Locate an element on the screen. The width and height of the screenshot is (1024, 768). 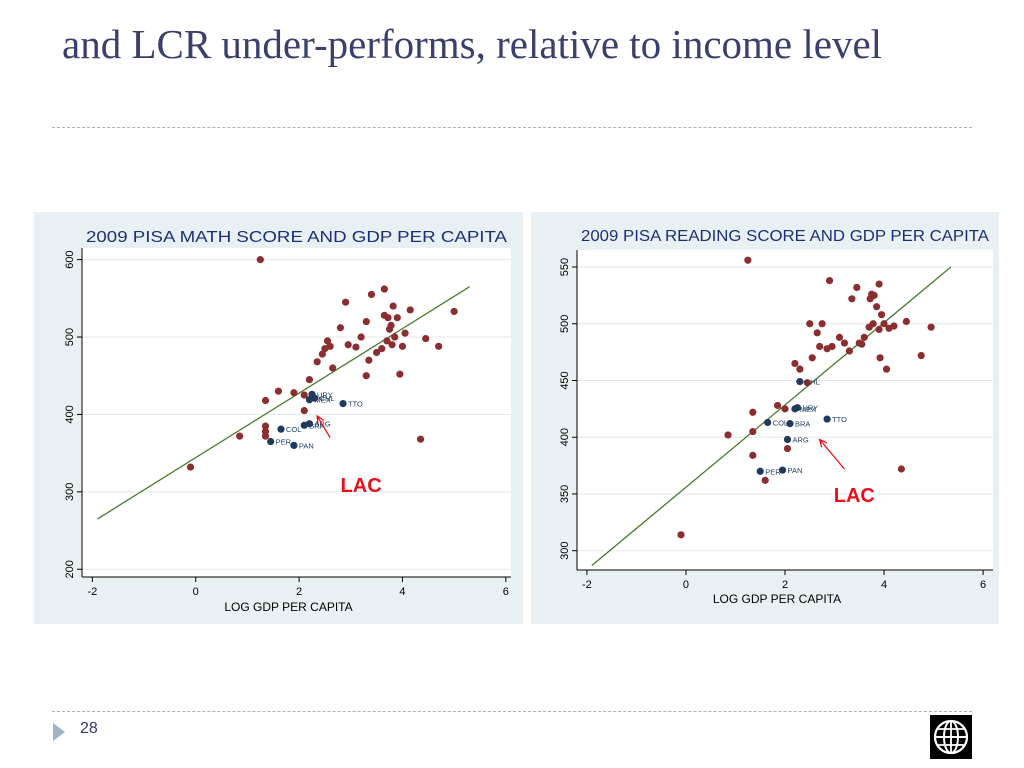
lac-point-label: URY is located at coordinates (325, 394).